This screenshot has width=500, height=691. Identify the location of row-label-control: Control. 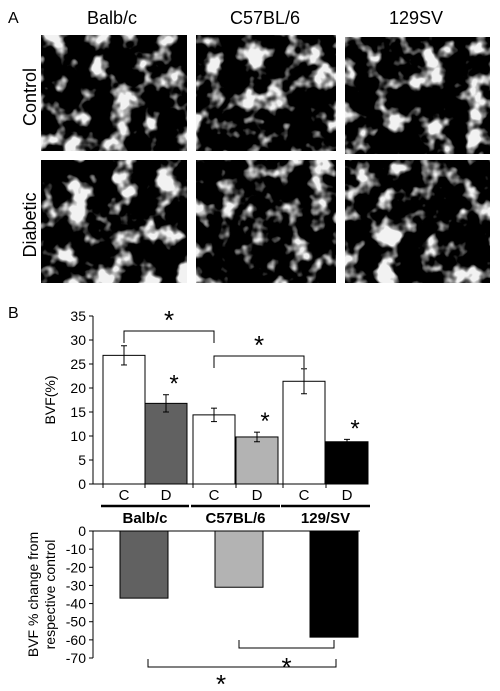
(30, 97).